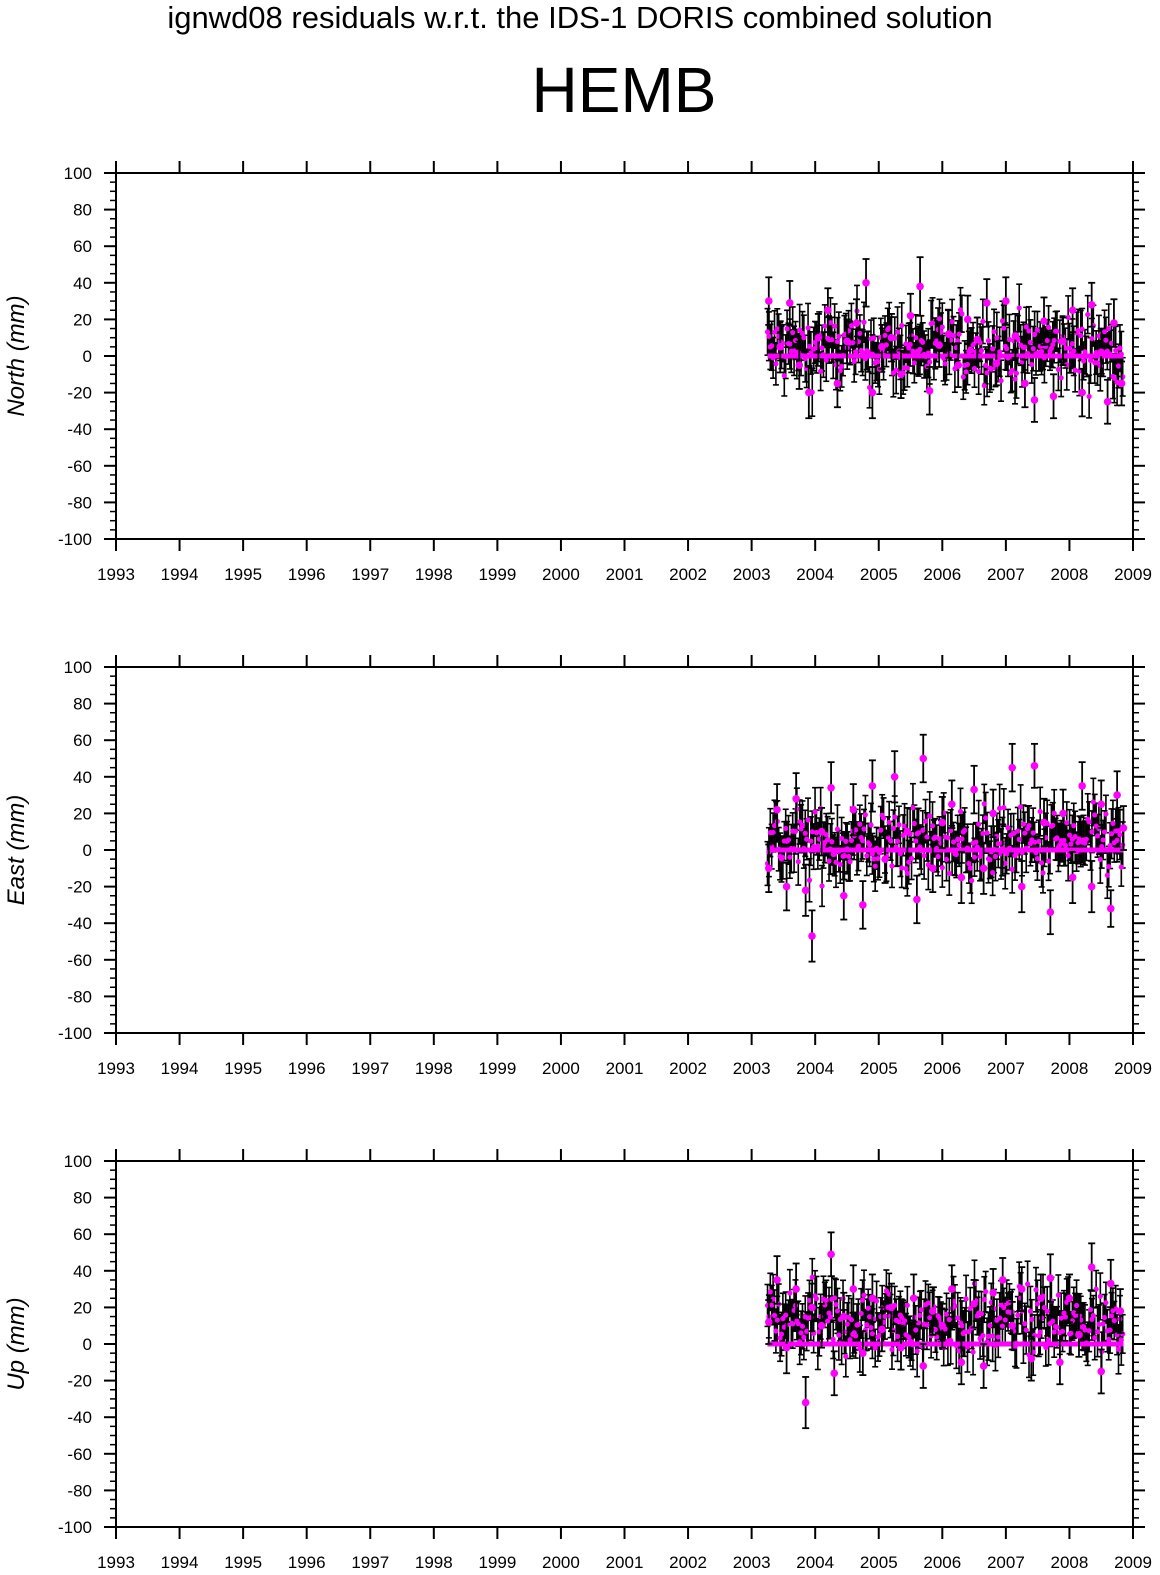  I want to click on x-tick-label: 2001, so click(625, 1068).